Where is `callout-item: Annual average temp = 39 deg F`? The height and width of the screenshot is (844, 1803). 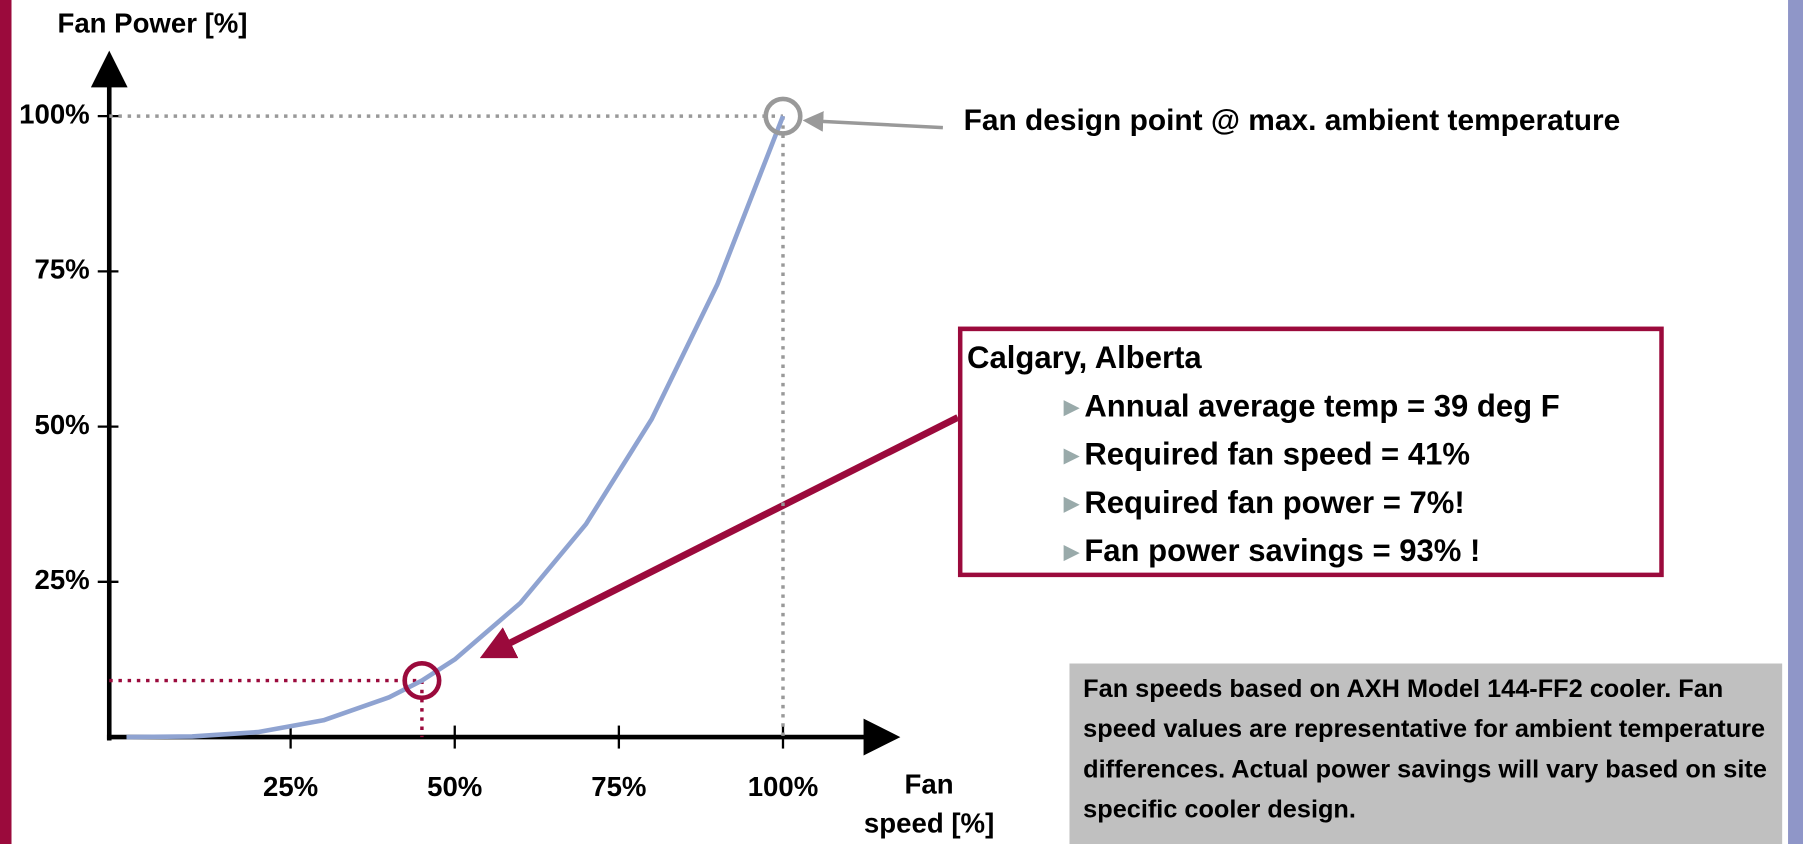 callout-item: Annual average temp = 39 deg F is located at coordinates (1359, 406).